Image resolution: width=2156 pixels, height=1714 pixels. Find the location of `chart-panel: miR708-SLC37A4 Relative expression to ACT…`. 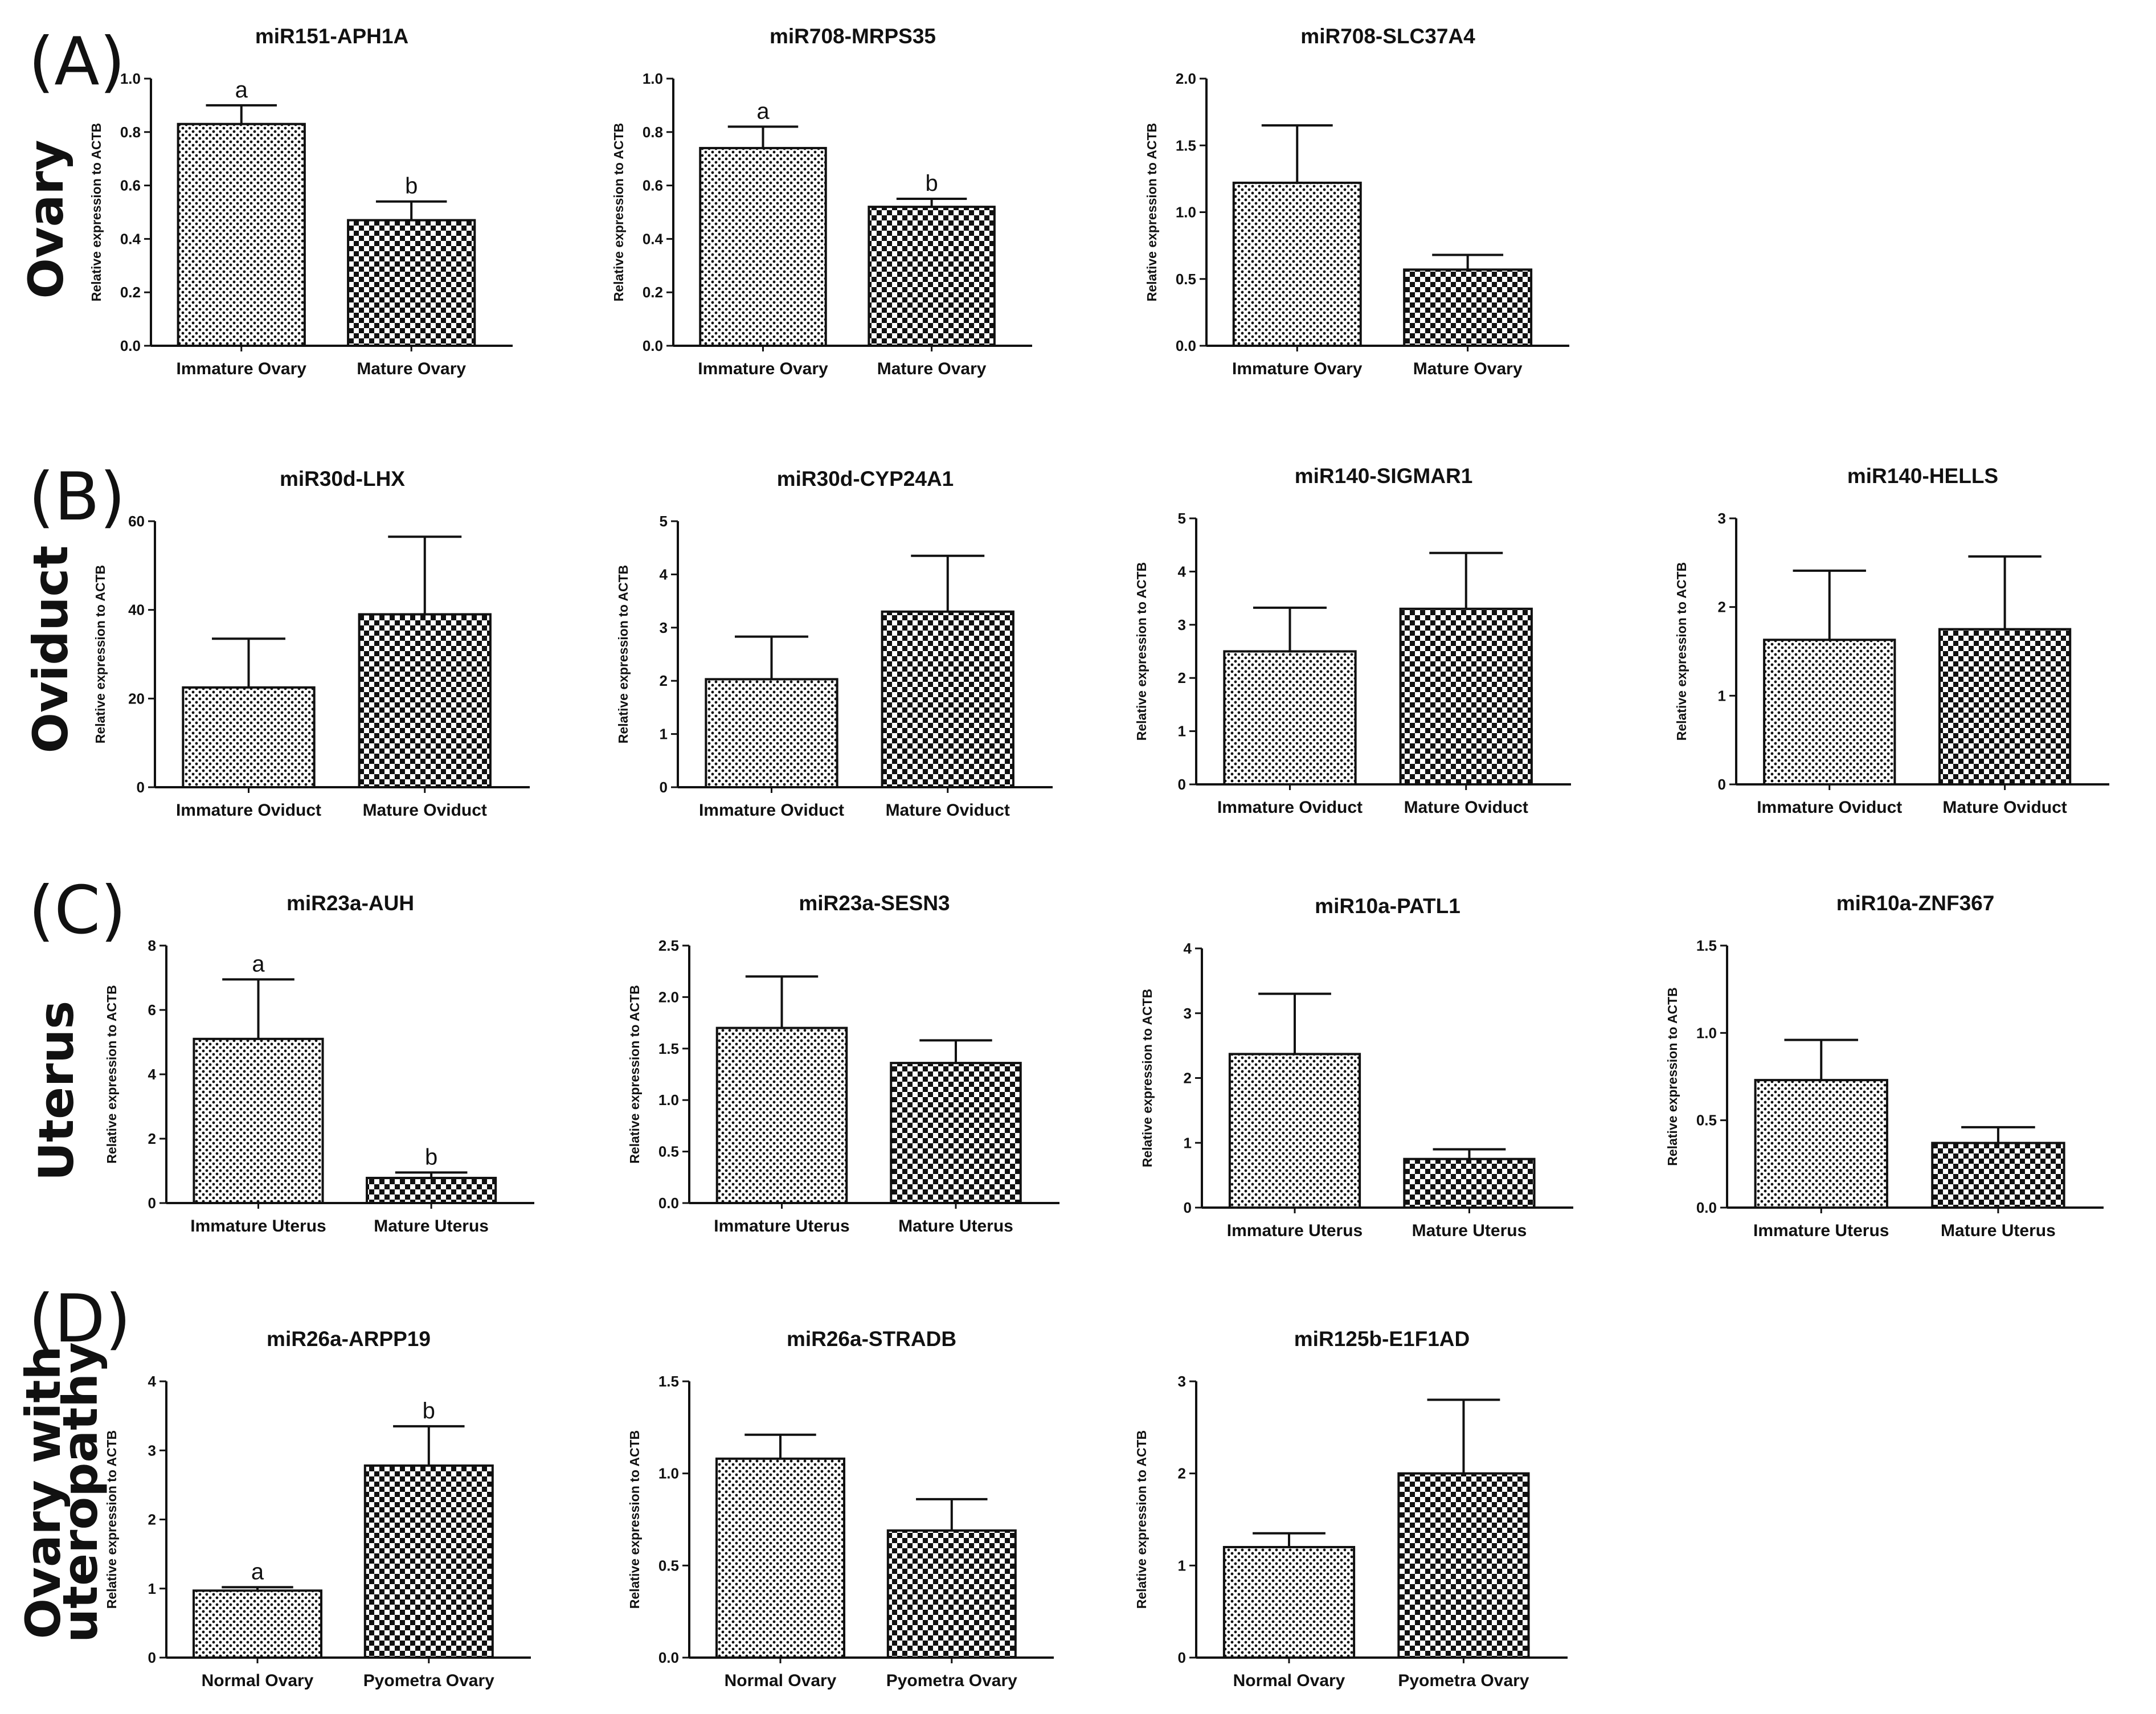

chart-panel: miR708-SLC37A4 Relative expression to ACT… is located at coordinates (1356, 201).